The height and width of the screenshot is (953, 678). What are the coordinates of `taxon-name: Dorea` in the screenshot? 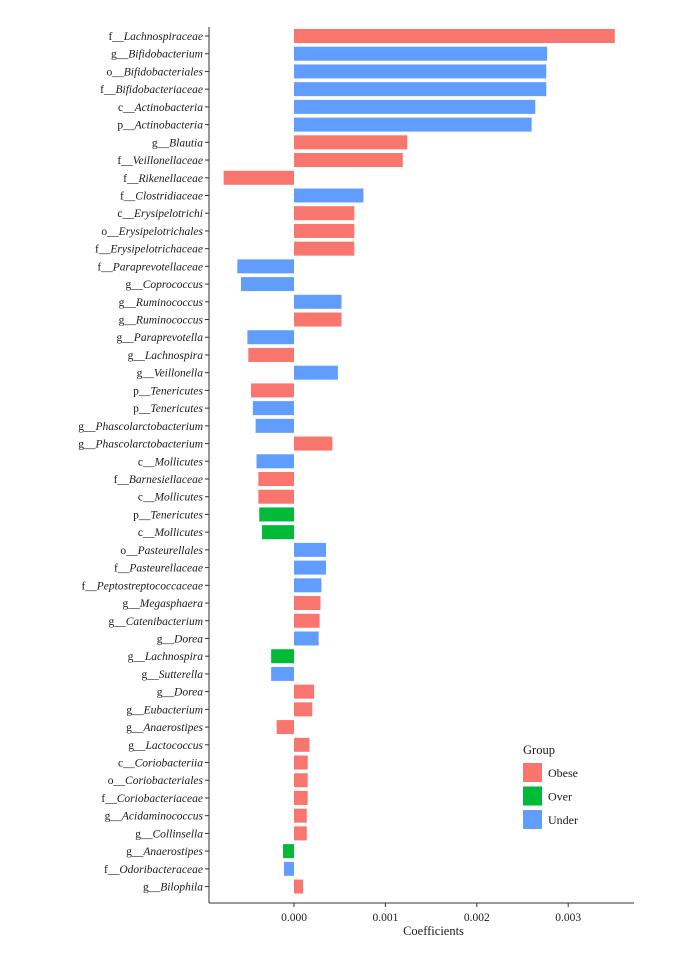 It's located at (188, 693).